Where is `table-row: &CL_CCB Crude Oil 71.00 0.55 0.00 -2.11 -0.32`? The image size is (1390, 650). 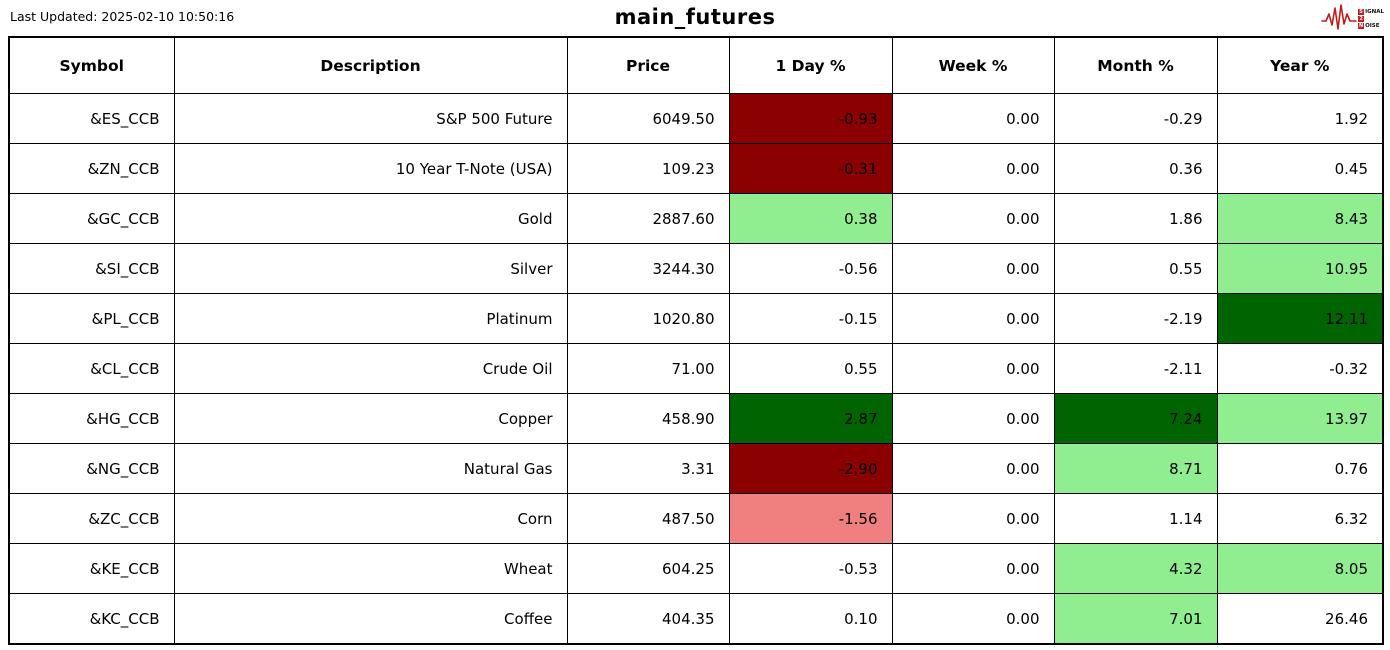
table-row: &CL_CCB Crude Oil 71.00 0.55 0.00 -2.11 -0.32 is located at coordinates (696, 368).